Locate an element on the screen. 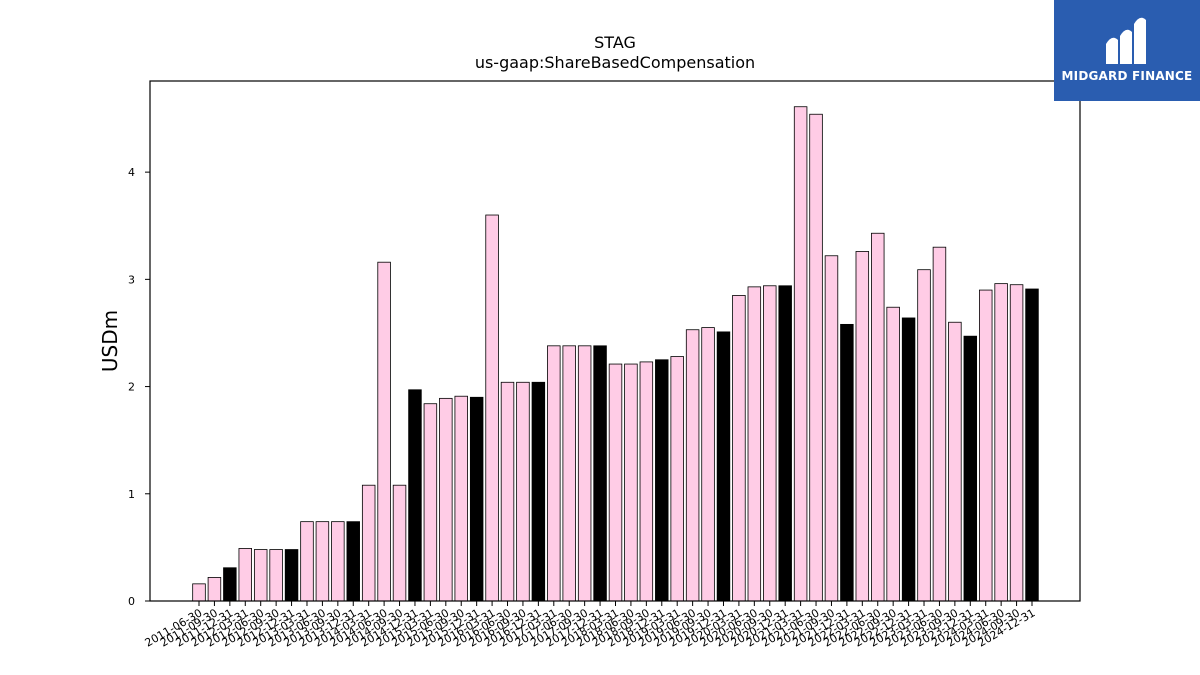 This screenshot has height=675, width=1200. chart-title: STAG is located at coordinates (615, 42).